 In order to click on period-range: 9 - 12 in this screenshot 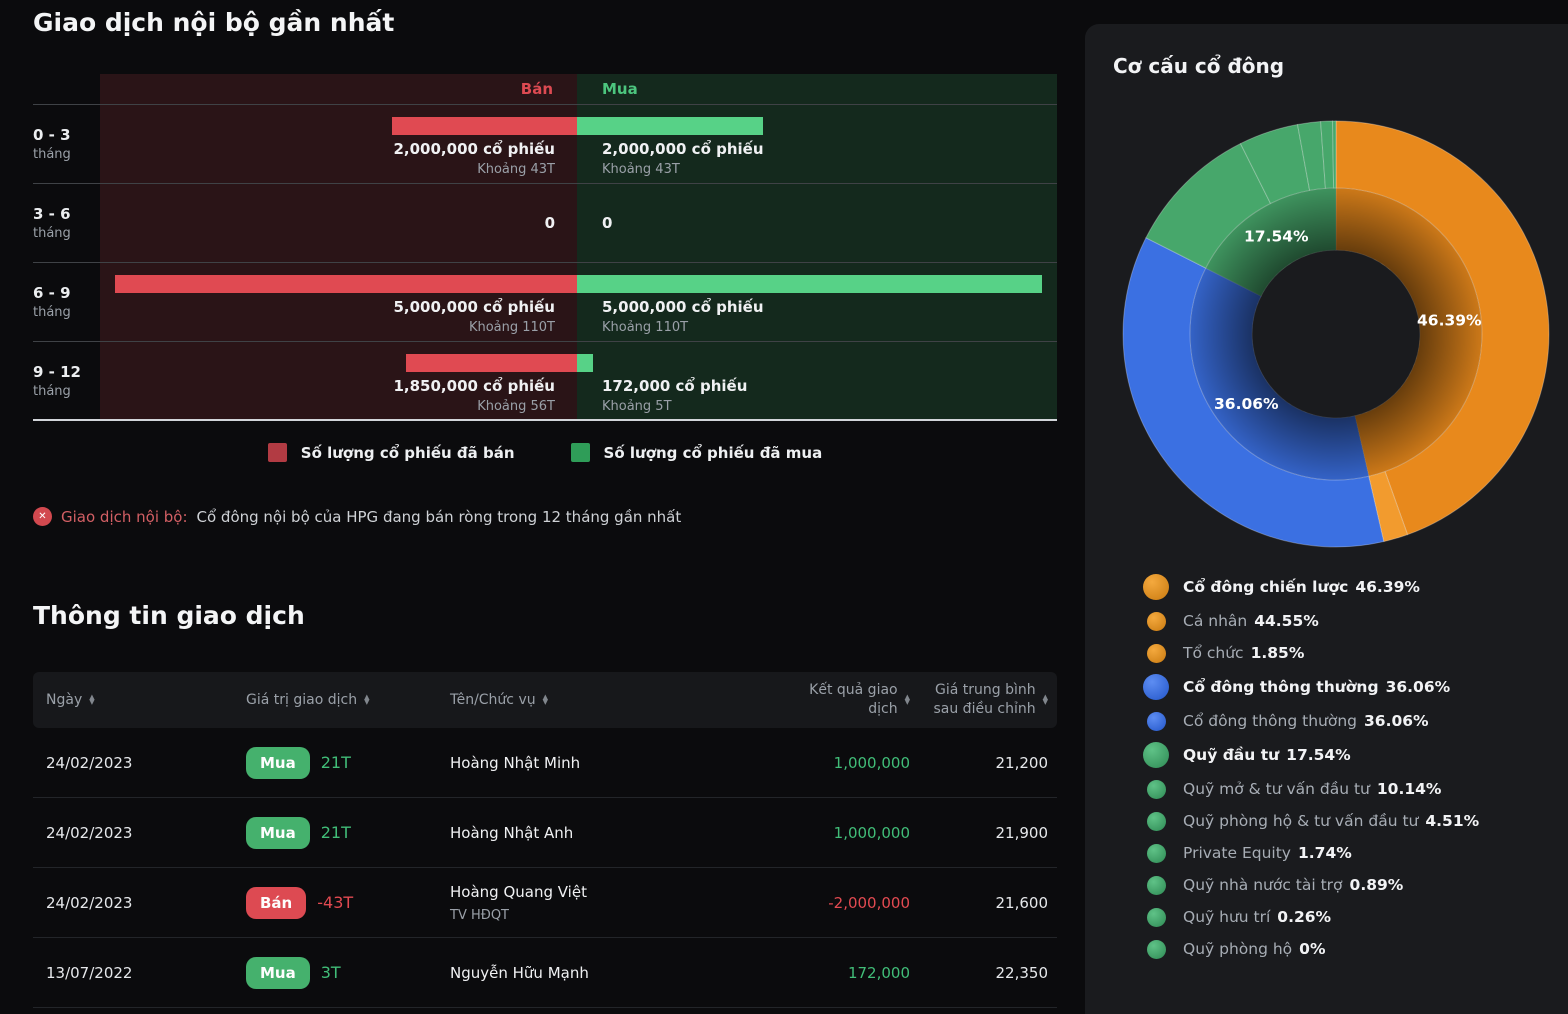, I will do `click(57, 371)`.